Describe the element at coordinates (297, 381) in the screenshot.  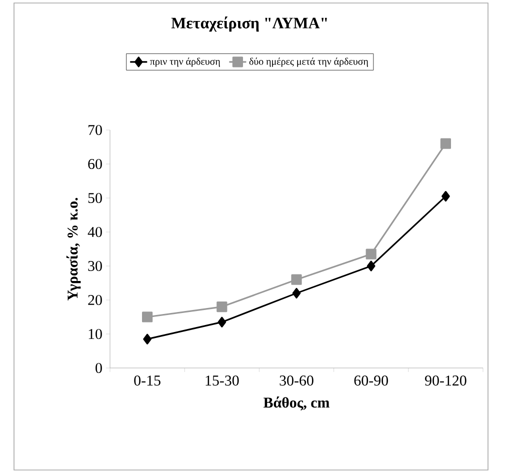
I see `x-tick-label: 30-60` at that location.